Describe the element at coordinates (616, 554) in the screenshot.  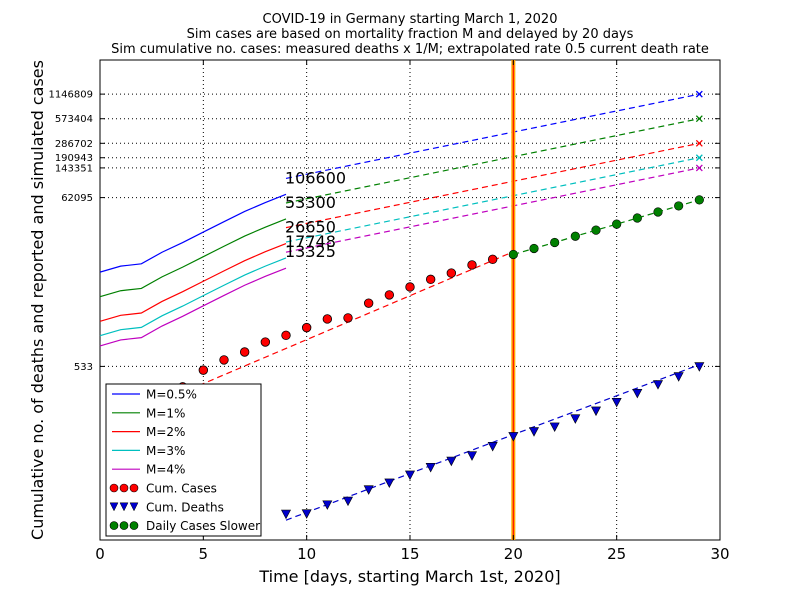
I see `x-tick-label: 25` at that location.